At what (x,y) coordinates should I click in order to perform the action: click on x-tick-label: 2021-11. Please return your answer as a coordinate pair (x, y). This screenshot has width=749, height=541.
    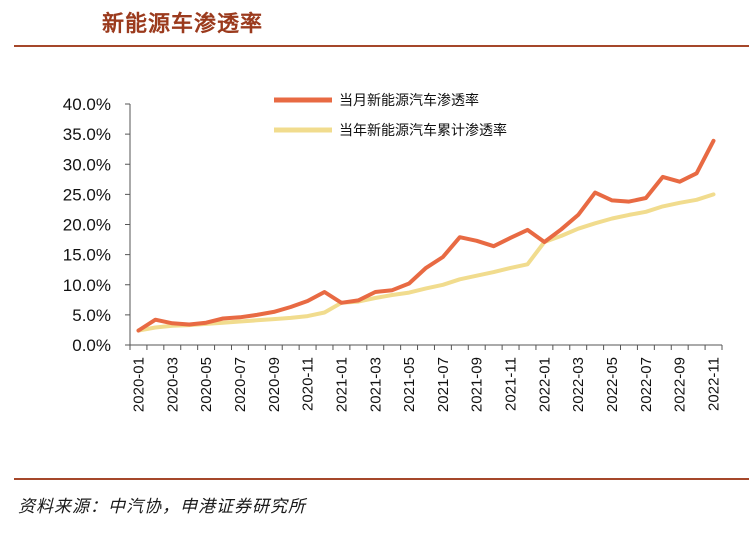
    Looking at the image, I should click on (511, 384).